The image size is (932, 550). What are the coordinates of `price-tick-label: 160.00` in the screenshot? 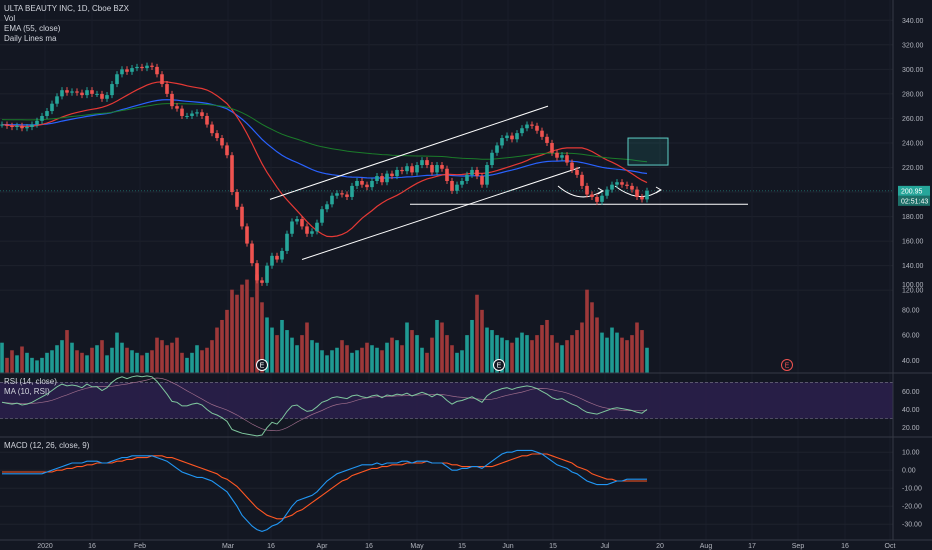 It's located at (913, 242).